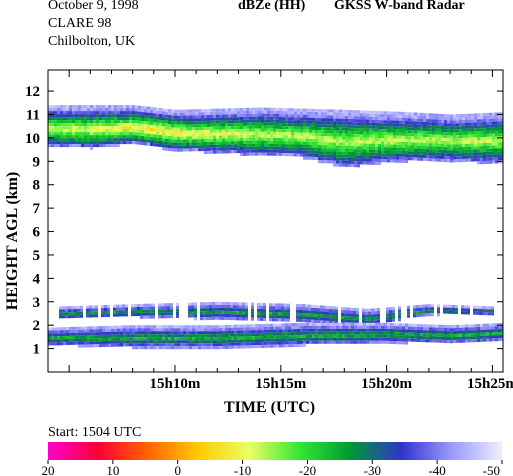 Image resolution: width=513 pixels, height=476 pixels. What do you see at coordinates (177, 469) in the screenshot?
I see `colorbar-tick-label: 0` at bounding box center [177, 469].